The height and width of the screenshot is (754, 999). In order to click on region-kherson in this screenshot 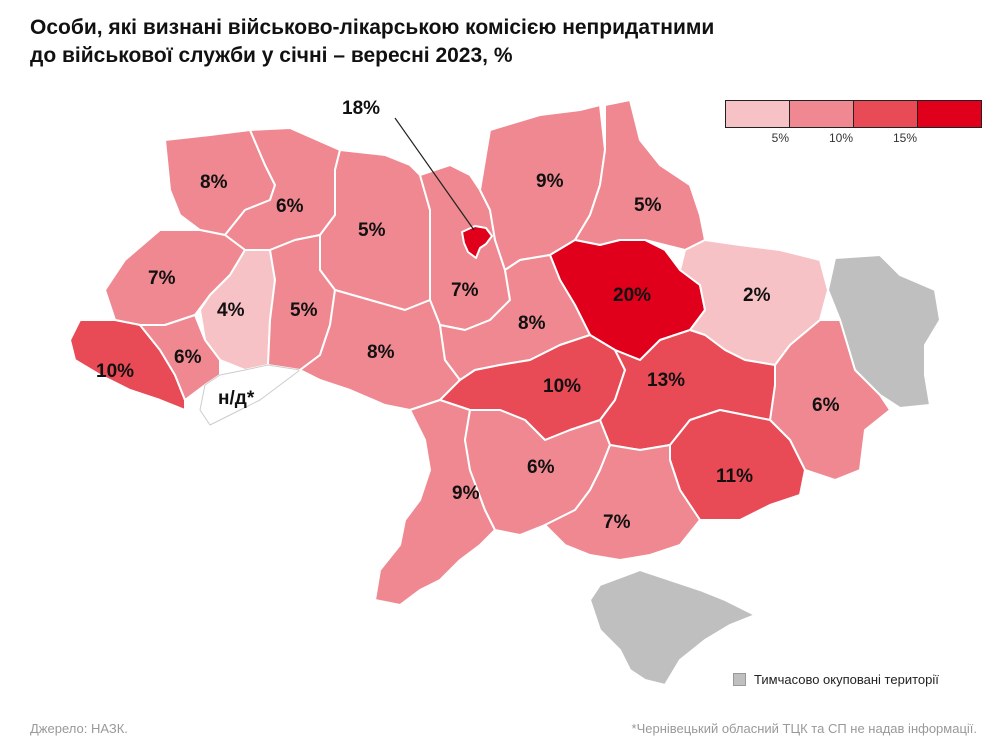, I will do `click(622, 502)`.